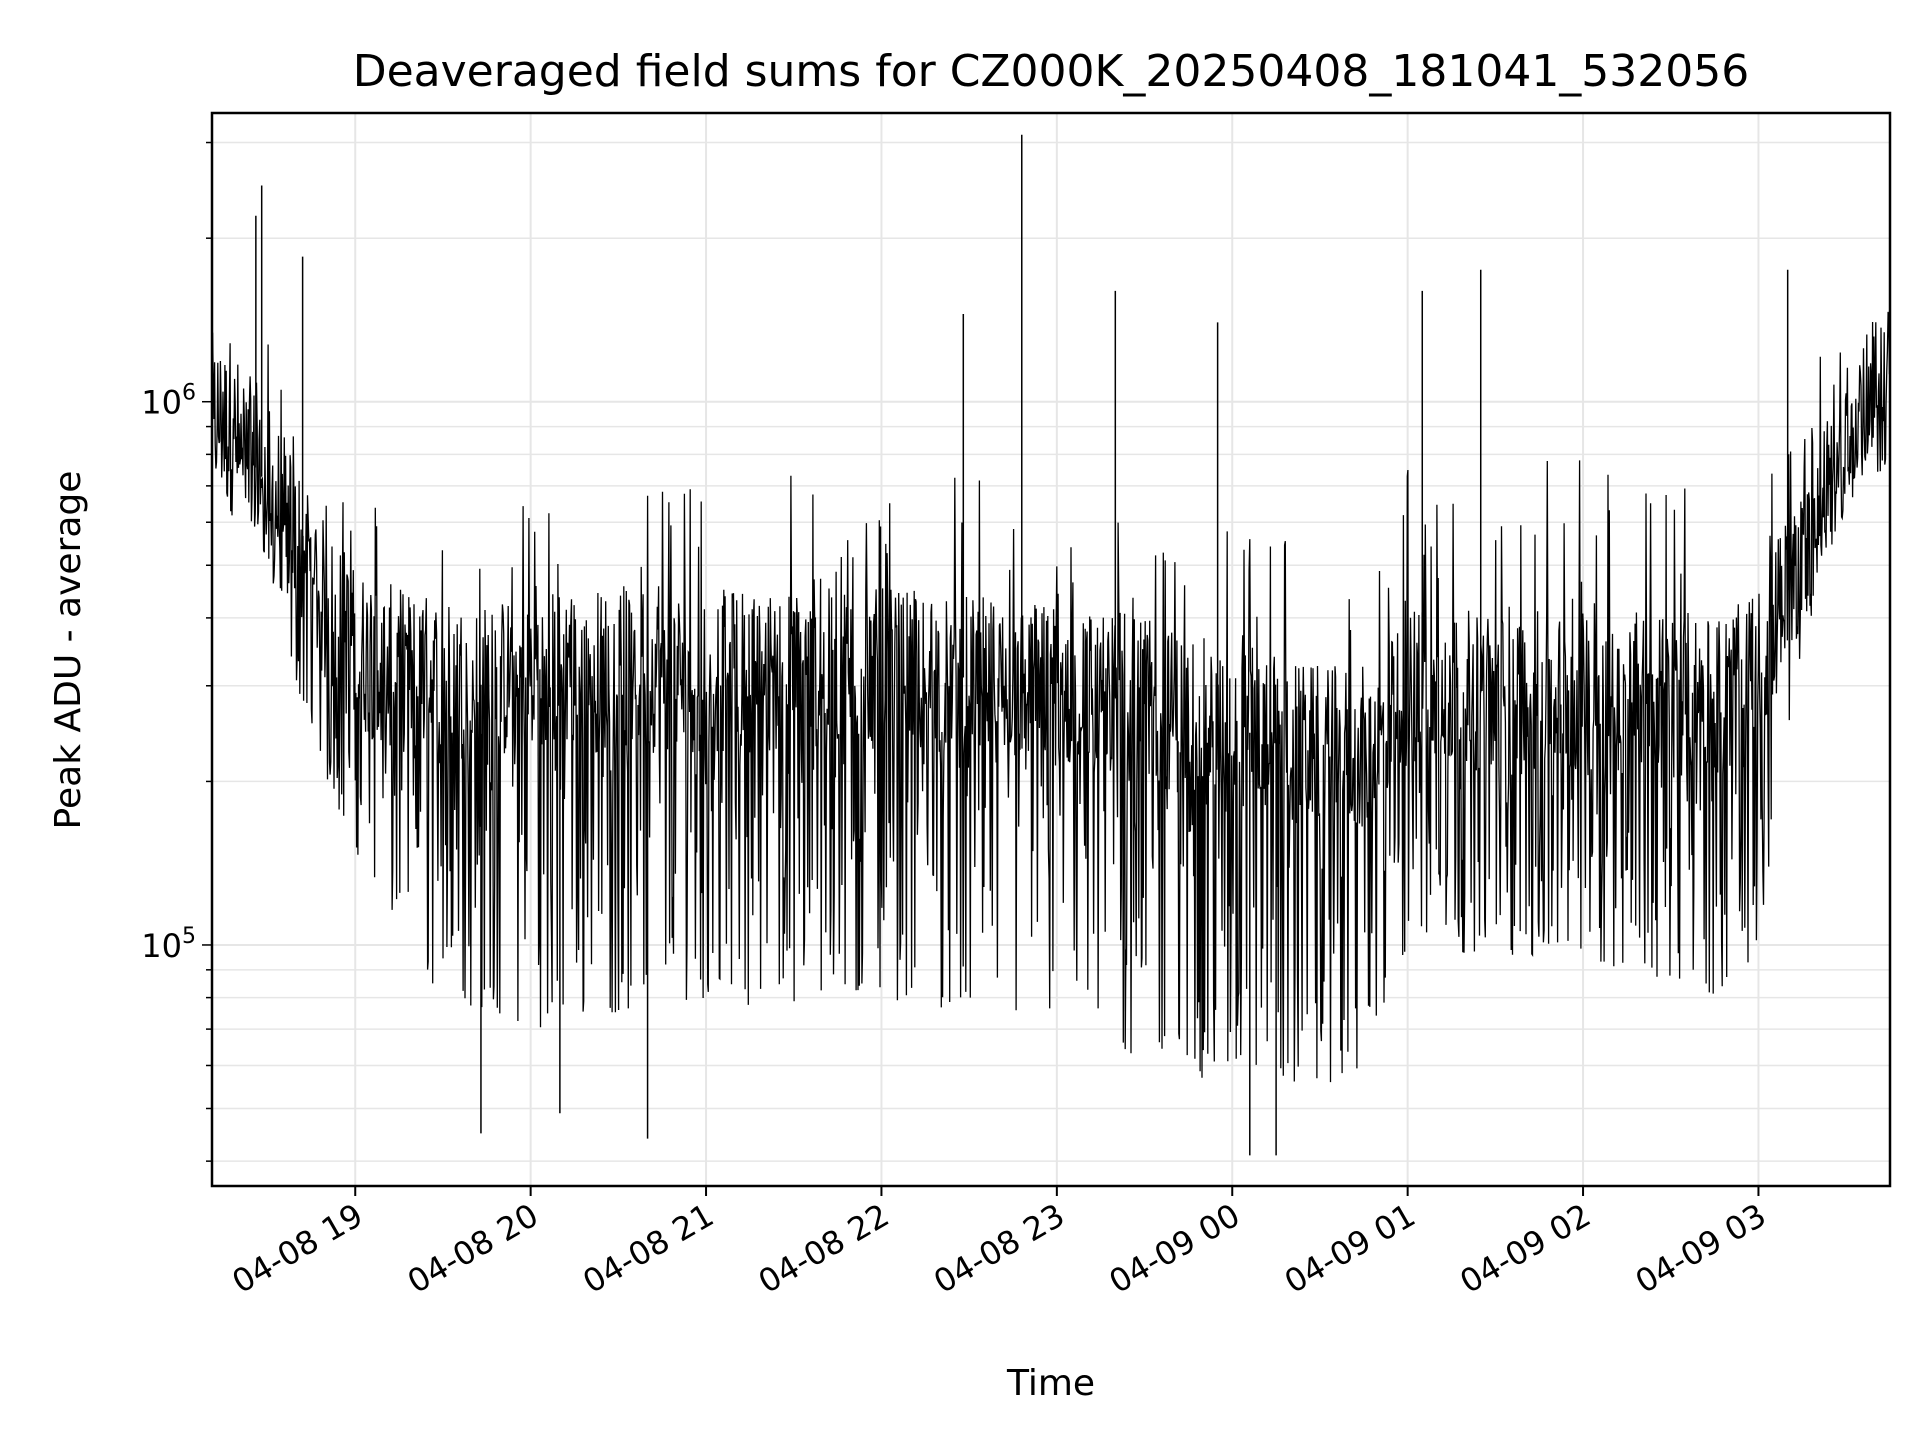  Describe the element at coordinates (1050, 1383) in the screenshot. I see `x-axis-title: Time` at that location.